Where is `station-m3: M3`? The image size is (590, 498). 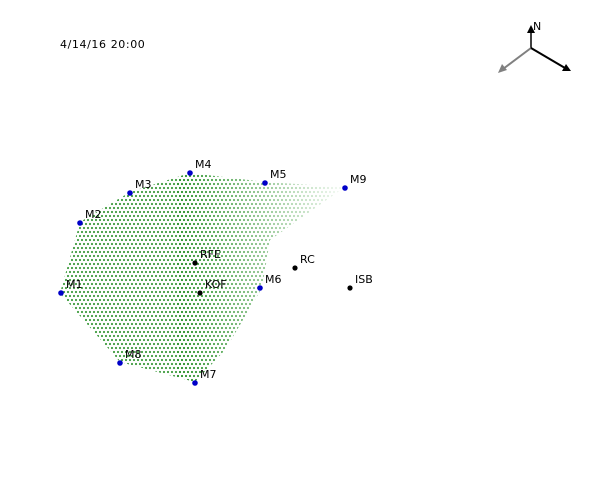 station-m3: M3 is located at coordinates (139, 187).